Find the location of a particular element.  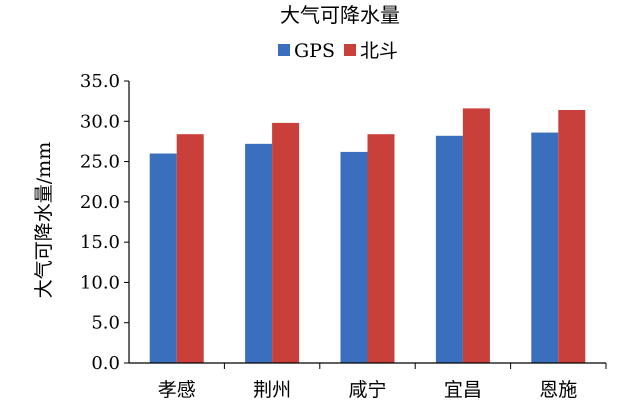

y-tick-label: 25.0 is located at coordinates (100, 162).